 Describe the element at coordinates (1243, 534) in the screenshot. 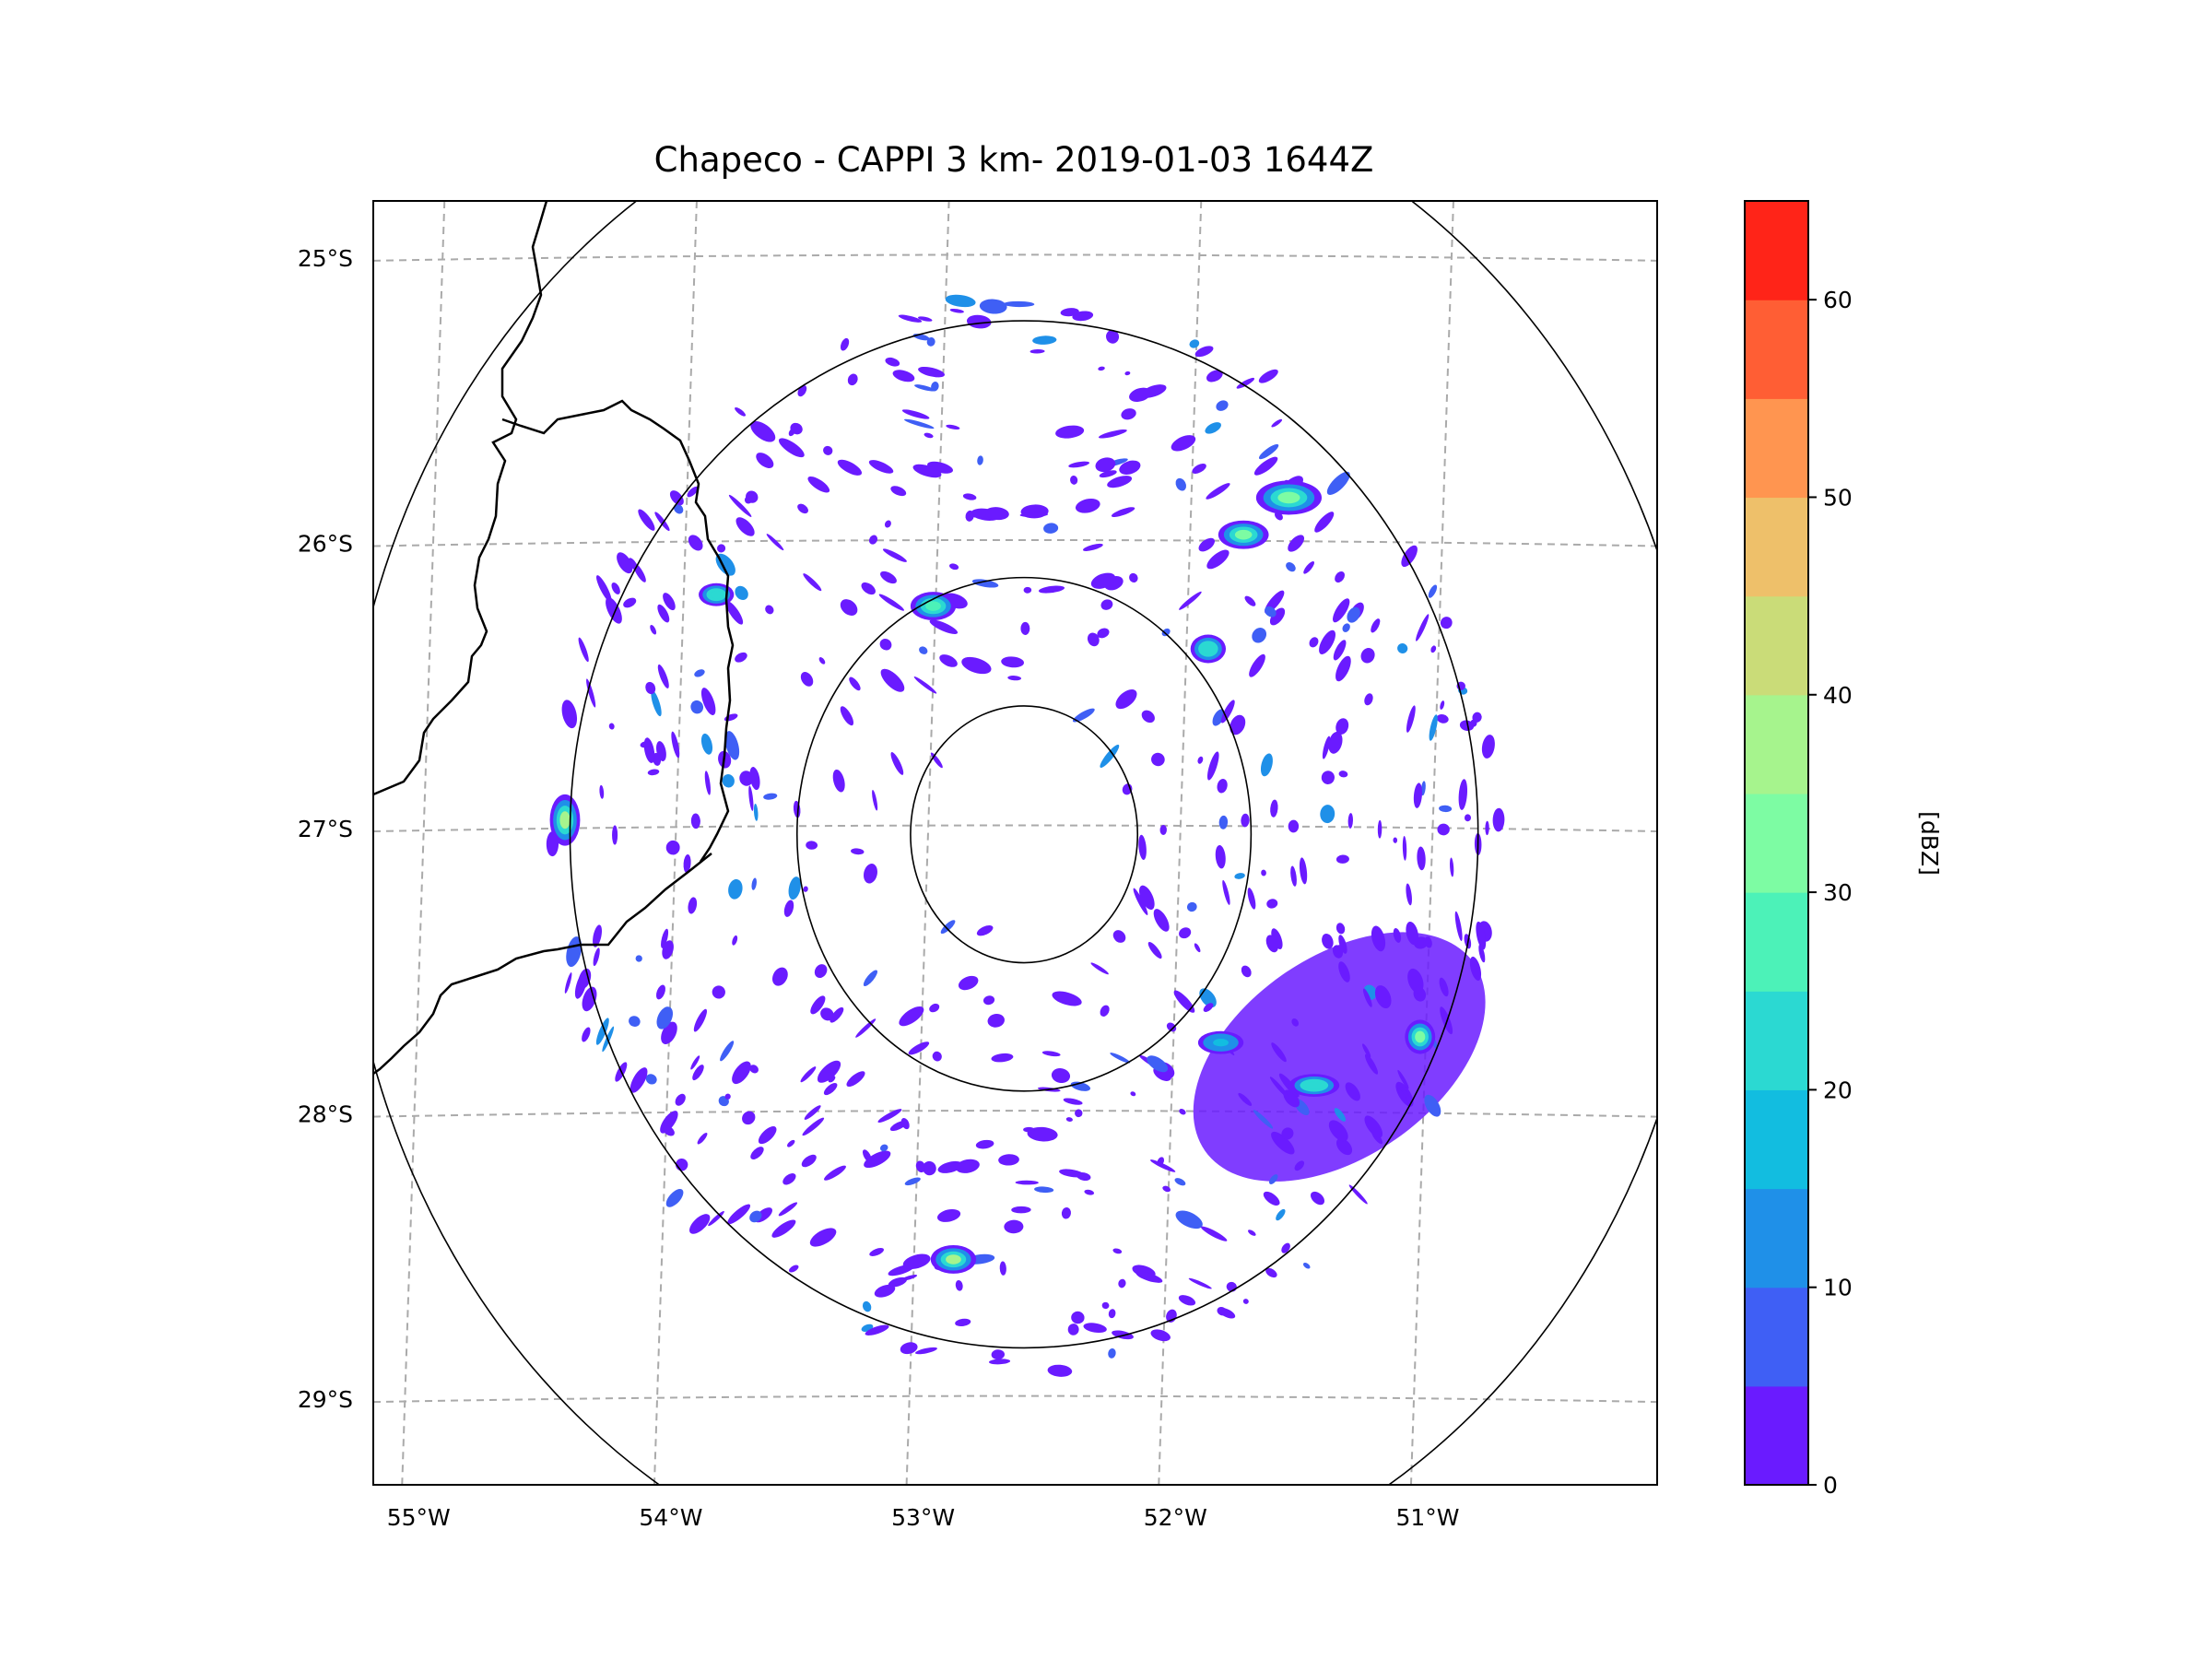

I see `echo-northeast-b-core` at that location.